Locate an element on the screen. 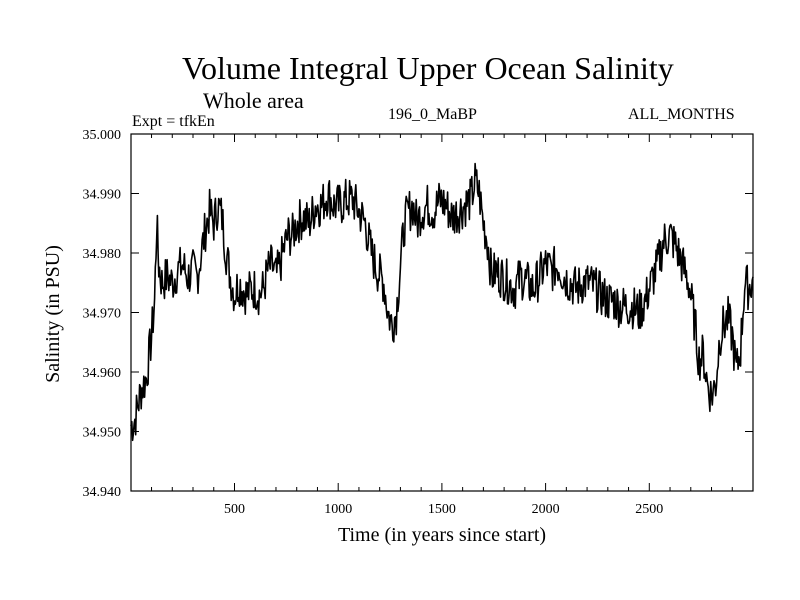 The image size is (800, 600). chart-title: Volume Integral Upper Ocean Salinity is located at coordinates (428, 68).